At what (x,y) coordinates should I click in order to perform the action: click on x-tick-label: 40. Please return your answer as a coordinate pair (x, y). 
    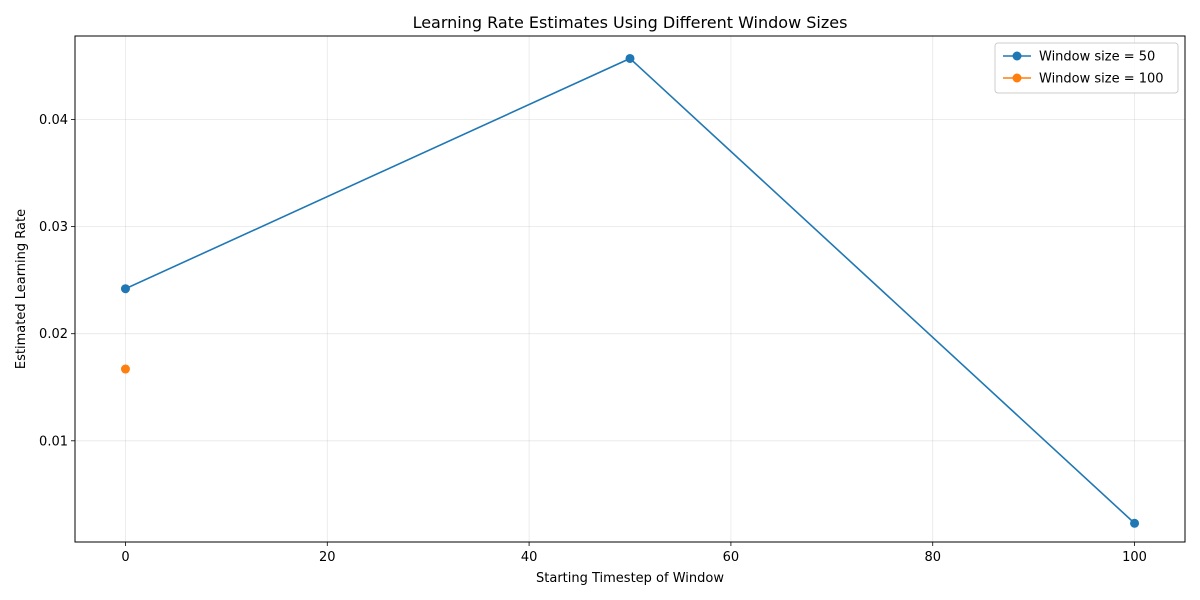
    Looking at the image, I should click on (529, 557).